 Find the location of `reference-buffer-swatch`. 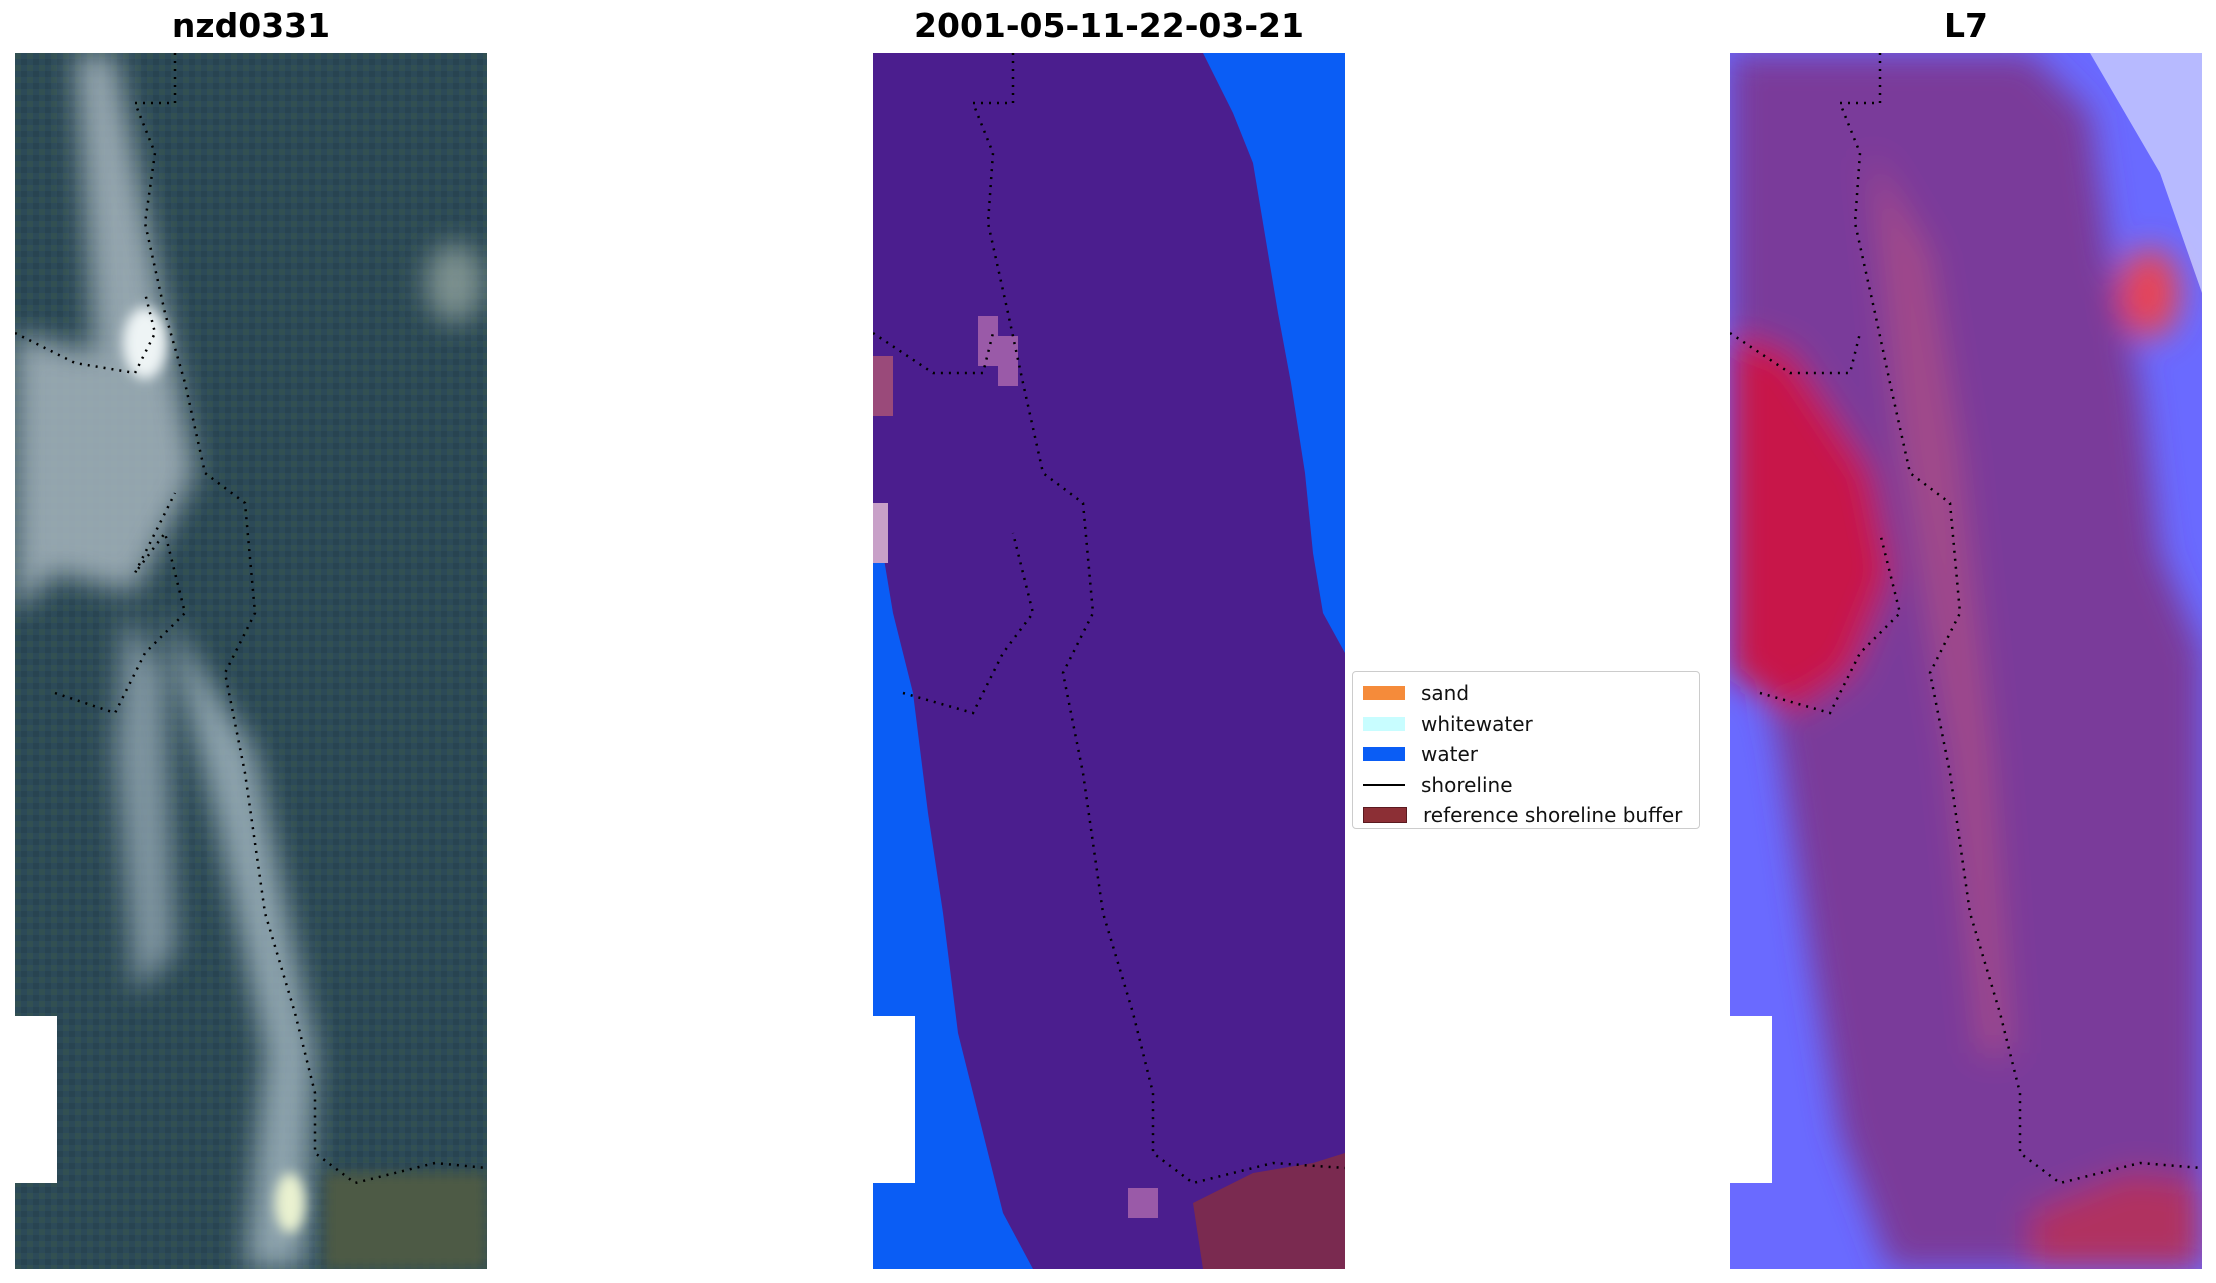

reference-buffer-swatch is located at coordinates (1385, 815).